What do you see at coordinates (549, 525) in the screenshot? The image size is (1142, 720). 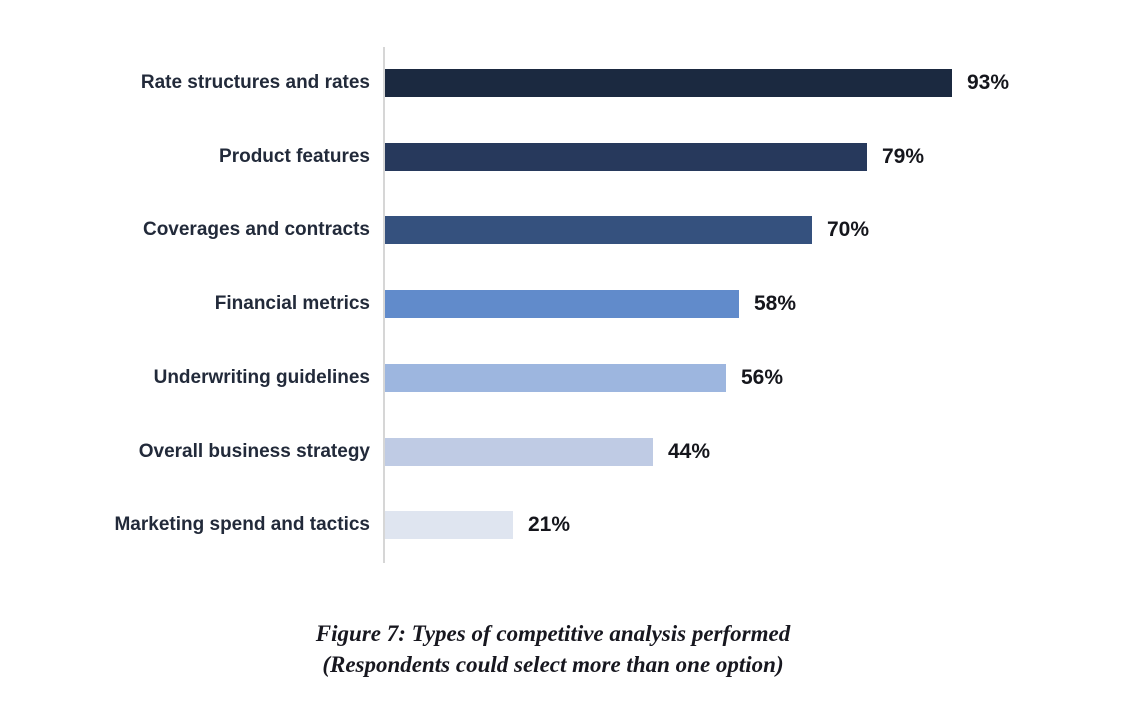 I see `value-label: 21%` at bounding box center [549, 525].